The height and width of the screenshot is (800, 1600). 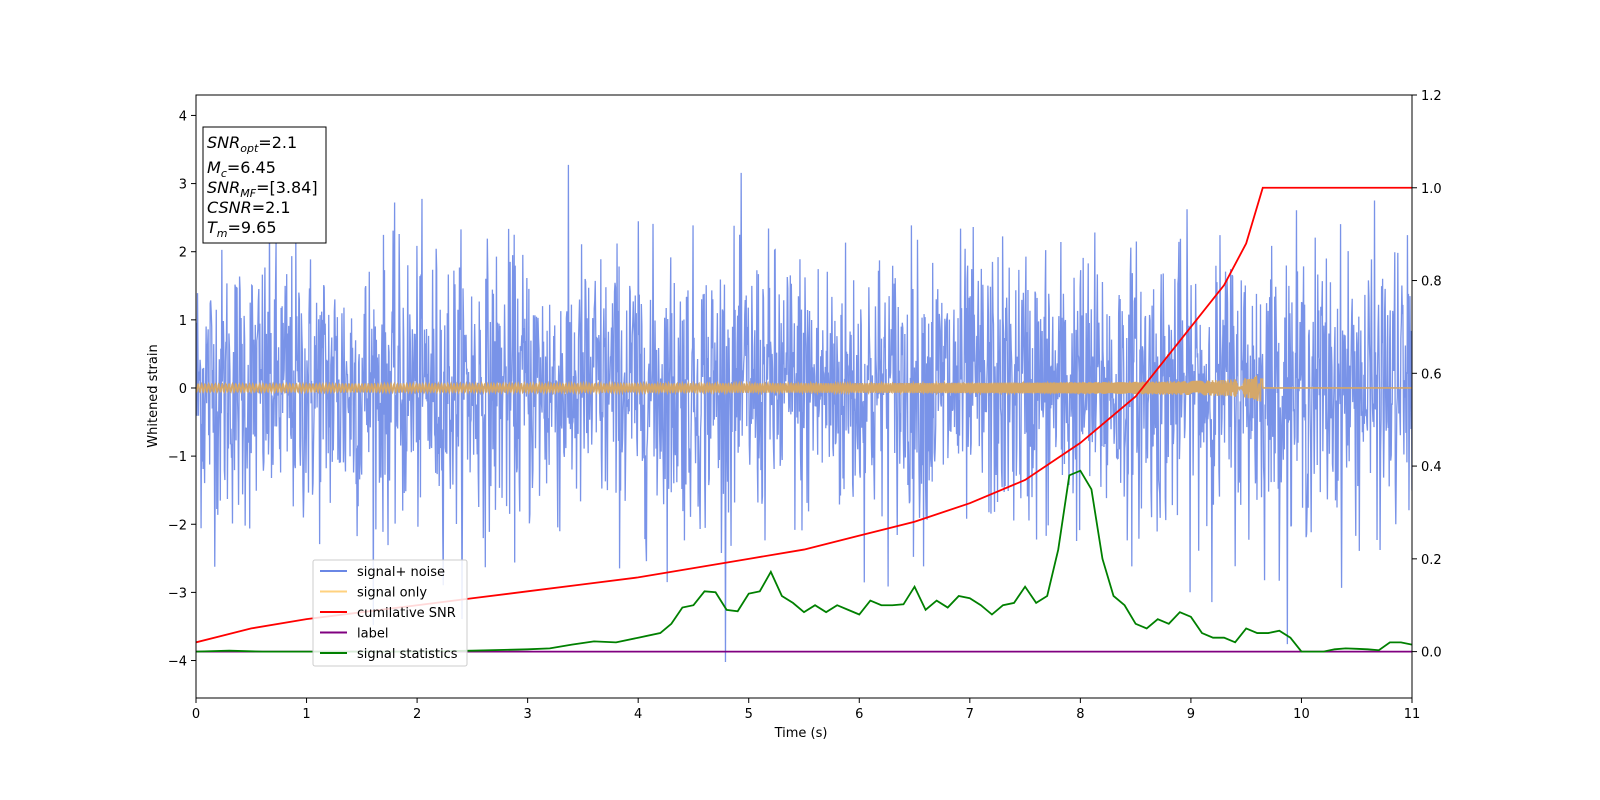 I want to click on y-left-tick-label: −2, so click(x=177, y=525).